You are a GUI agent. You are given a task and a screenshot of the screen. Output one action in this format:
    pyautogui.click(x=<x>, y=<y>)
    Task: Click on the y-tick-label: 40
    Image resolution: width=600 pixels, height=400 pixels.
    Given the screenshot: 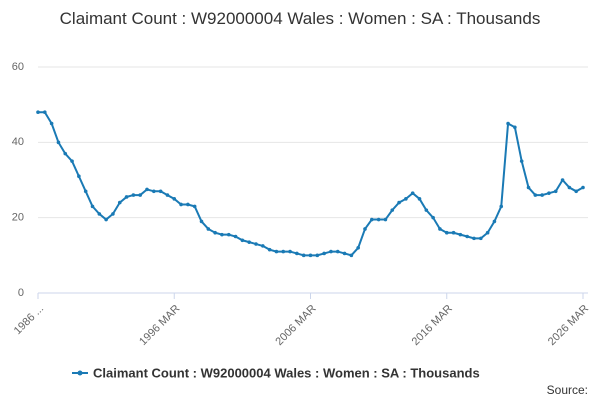 What is the action you would take?
    pyautogui.click(x=18, y=142)
    